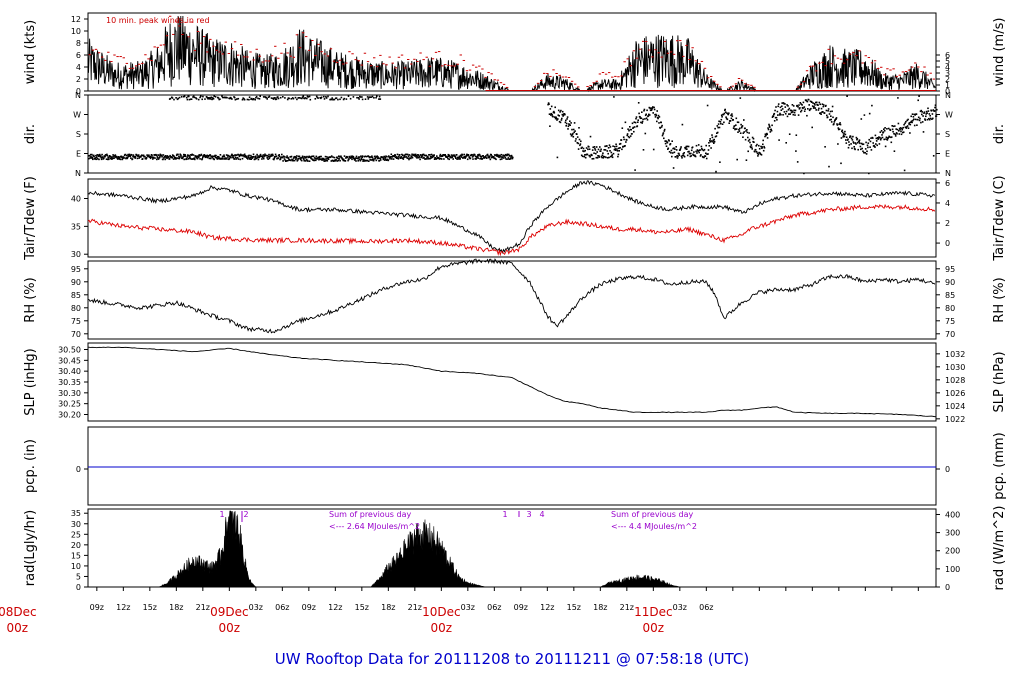 The image size is (1024, 700). What do you see at coordinates (948, 95) in the screenshot?
I see `right-tick-label-direction: N` at bounding box center [948, 95].